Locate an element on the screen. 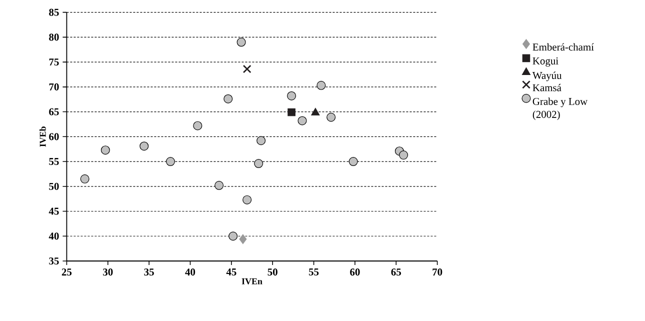 The width and height of the screenshot is (645, 321). x-tick-label: 55 is located at coordinates (313, 272).